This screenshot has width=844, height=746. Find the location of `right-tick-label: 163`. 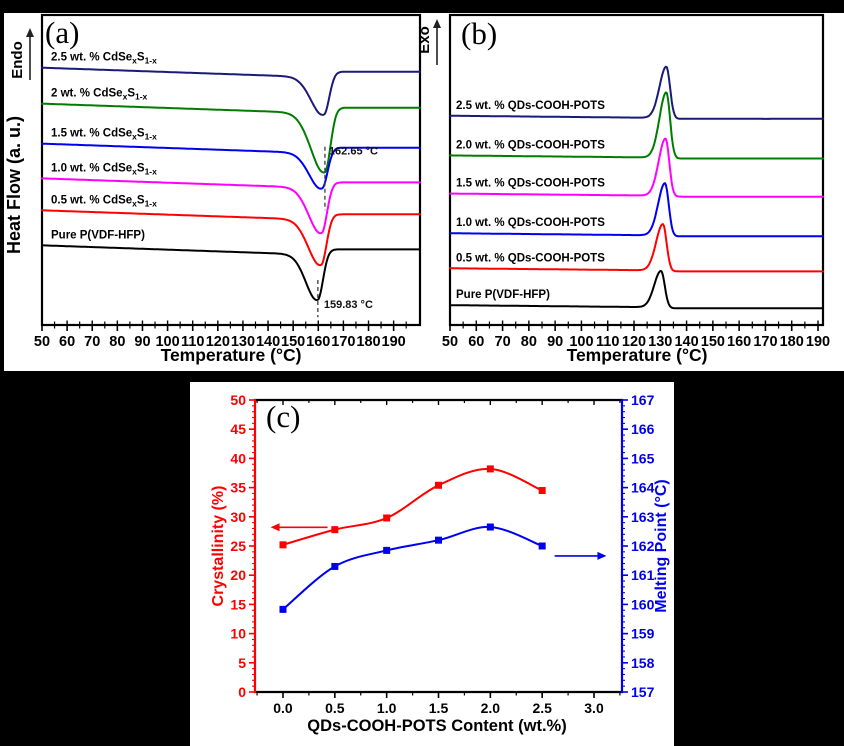

right-tick-label: 163 is located at coordinates (643, 517).